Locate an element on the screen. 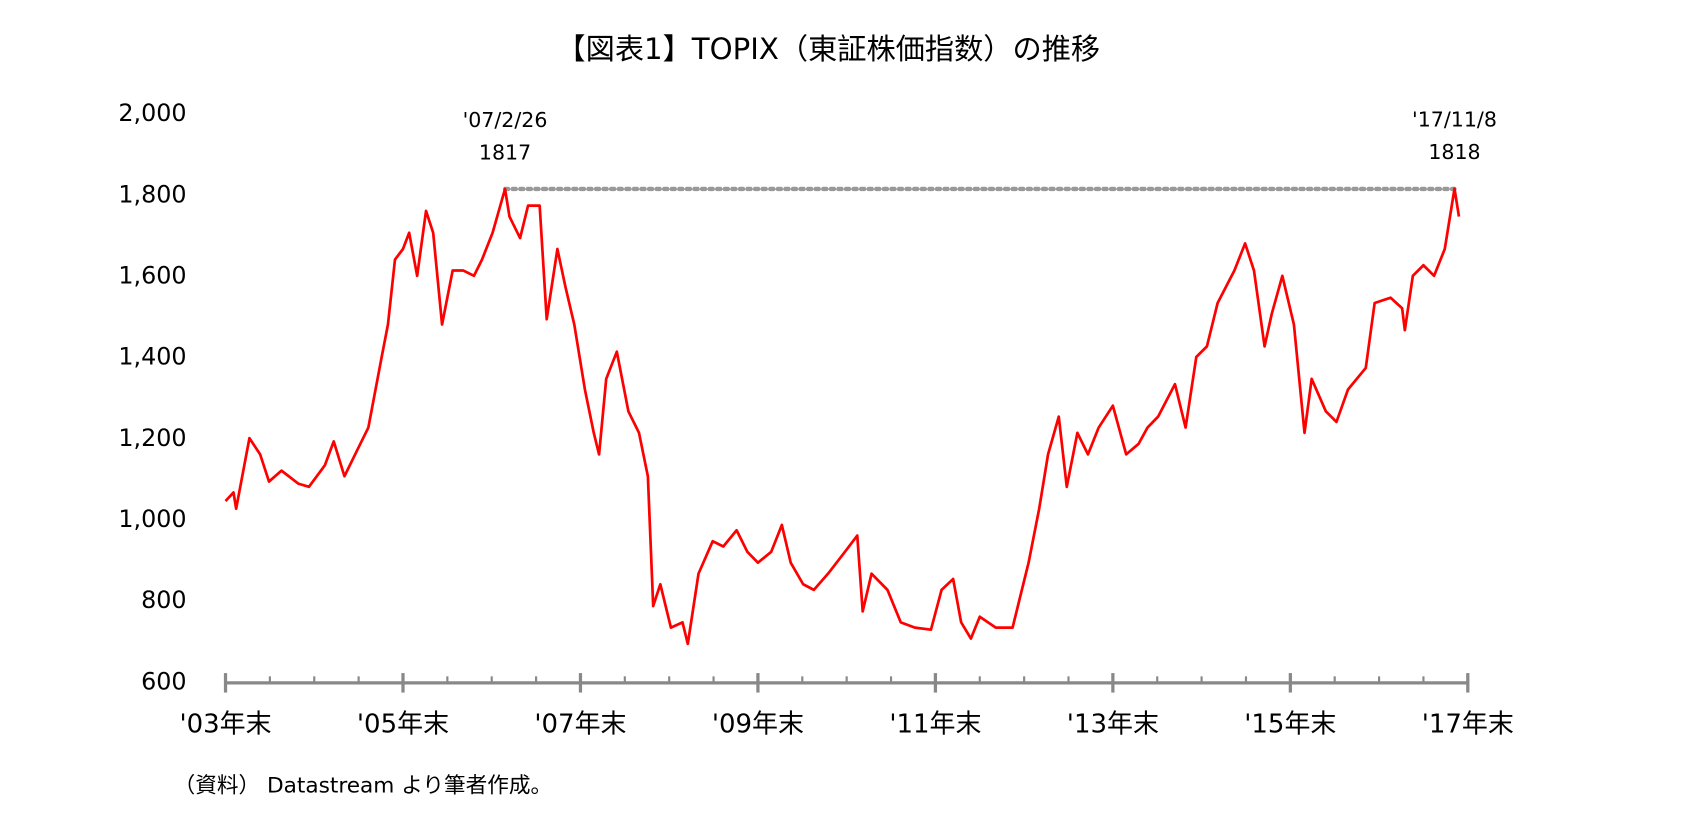 This screenshot has height=830, width=1689. y-tick-label: 800 is located at coordinates (163, 600).